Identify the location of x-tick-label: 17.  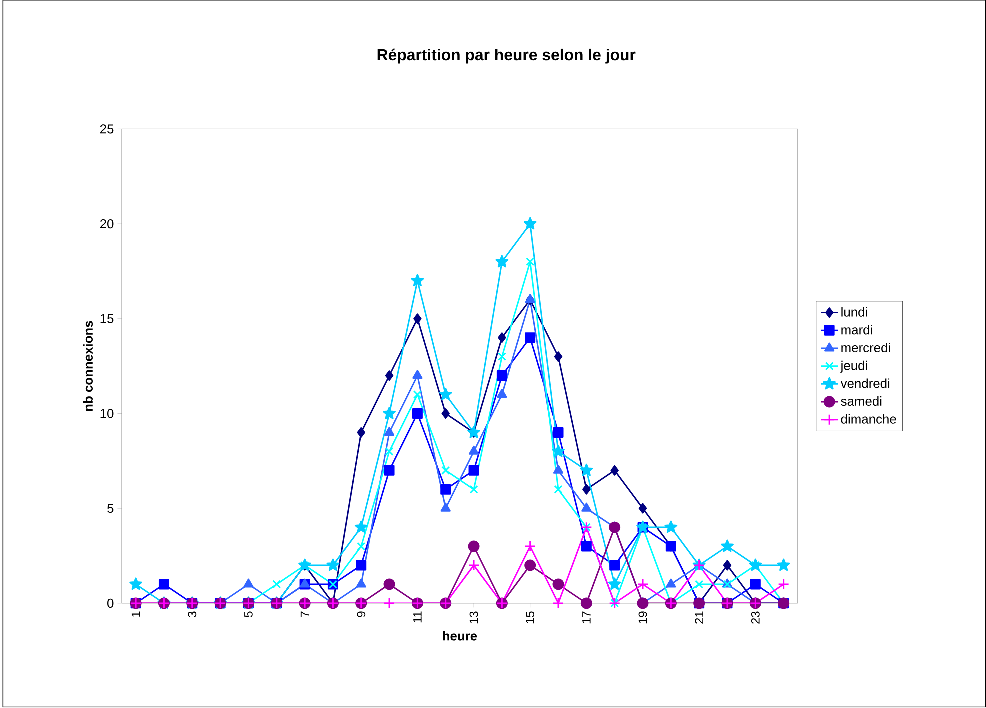
(586, 618).